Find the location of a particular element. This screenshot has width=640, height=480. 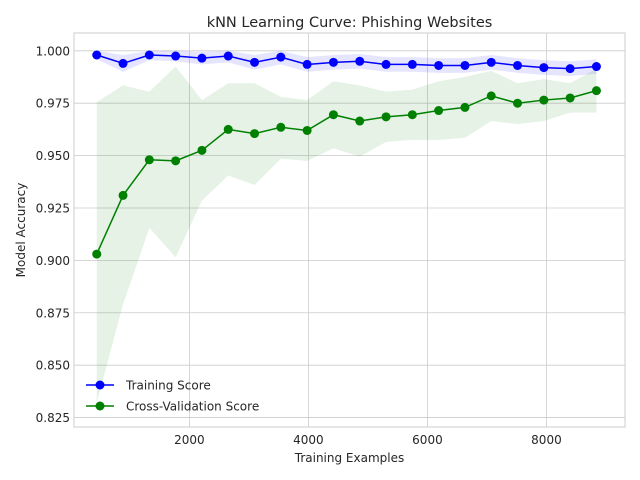

x-tick-label: 6000 is located at coordinates (427, 440).